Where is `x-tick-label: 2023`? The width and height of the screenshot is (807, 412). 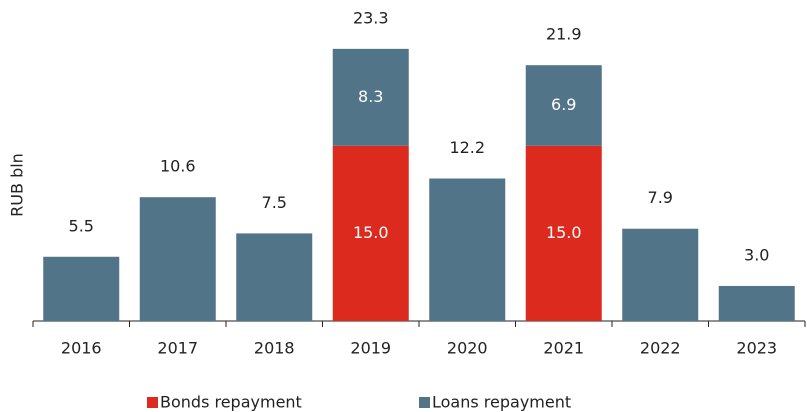
x-tick-label: 2023 is located at coordinates (756, 348).